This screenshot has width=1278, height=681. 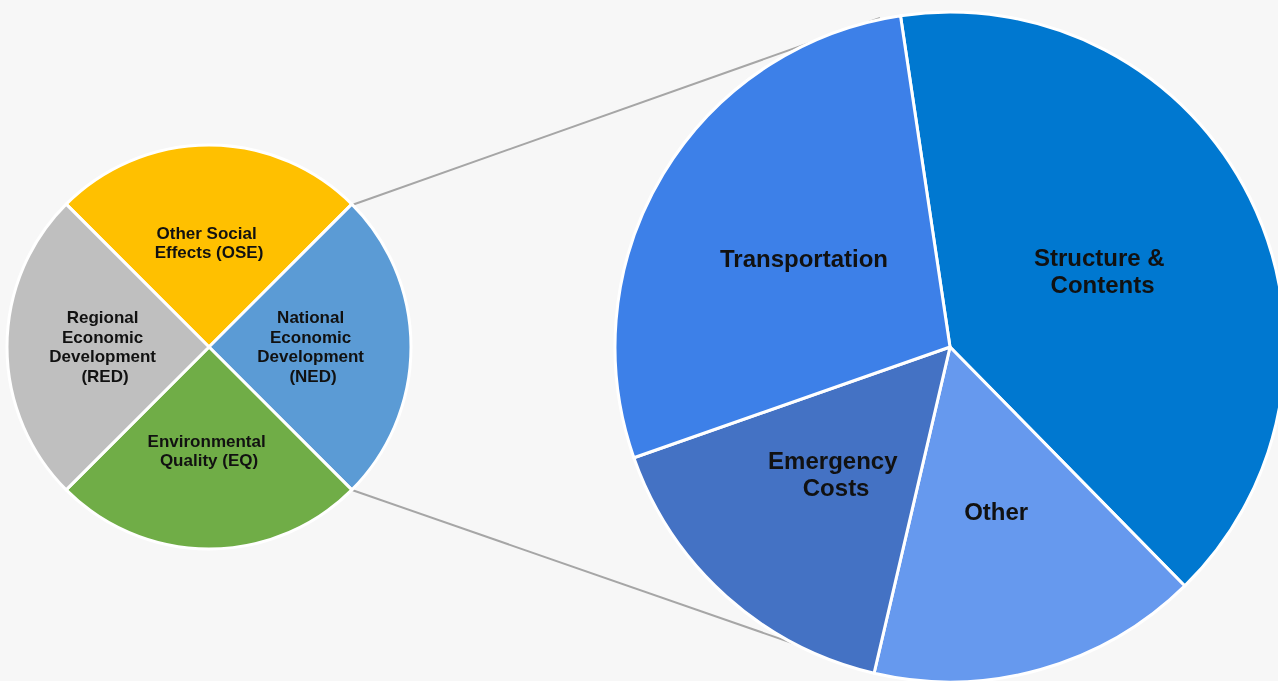 What do you see at coordinates (105, 347) in the screenshot?
I see `slice-label: Regional Economic Development (RED)` at bounding box center [105, 347].